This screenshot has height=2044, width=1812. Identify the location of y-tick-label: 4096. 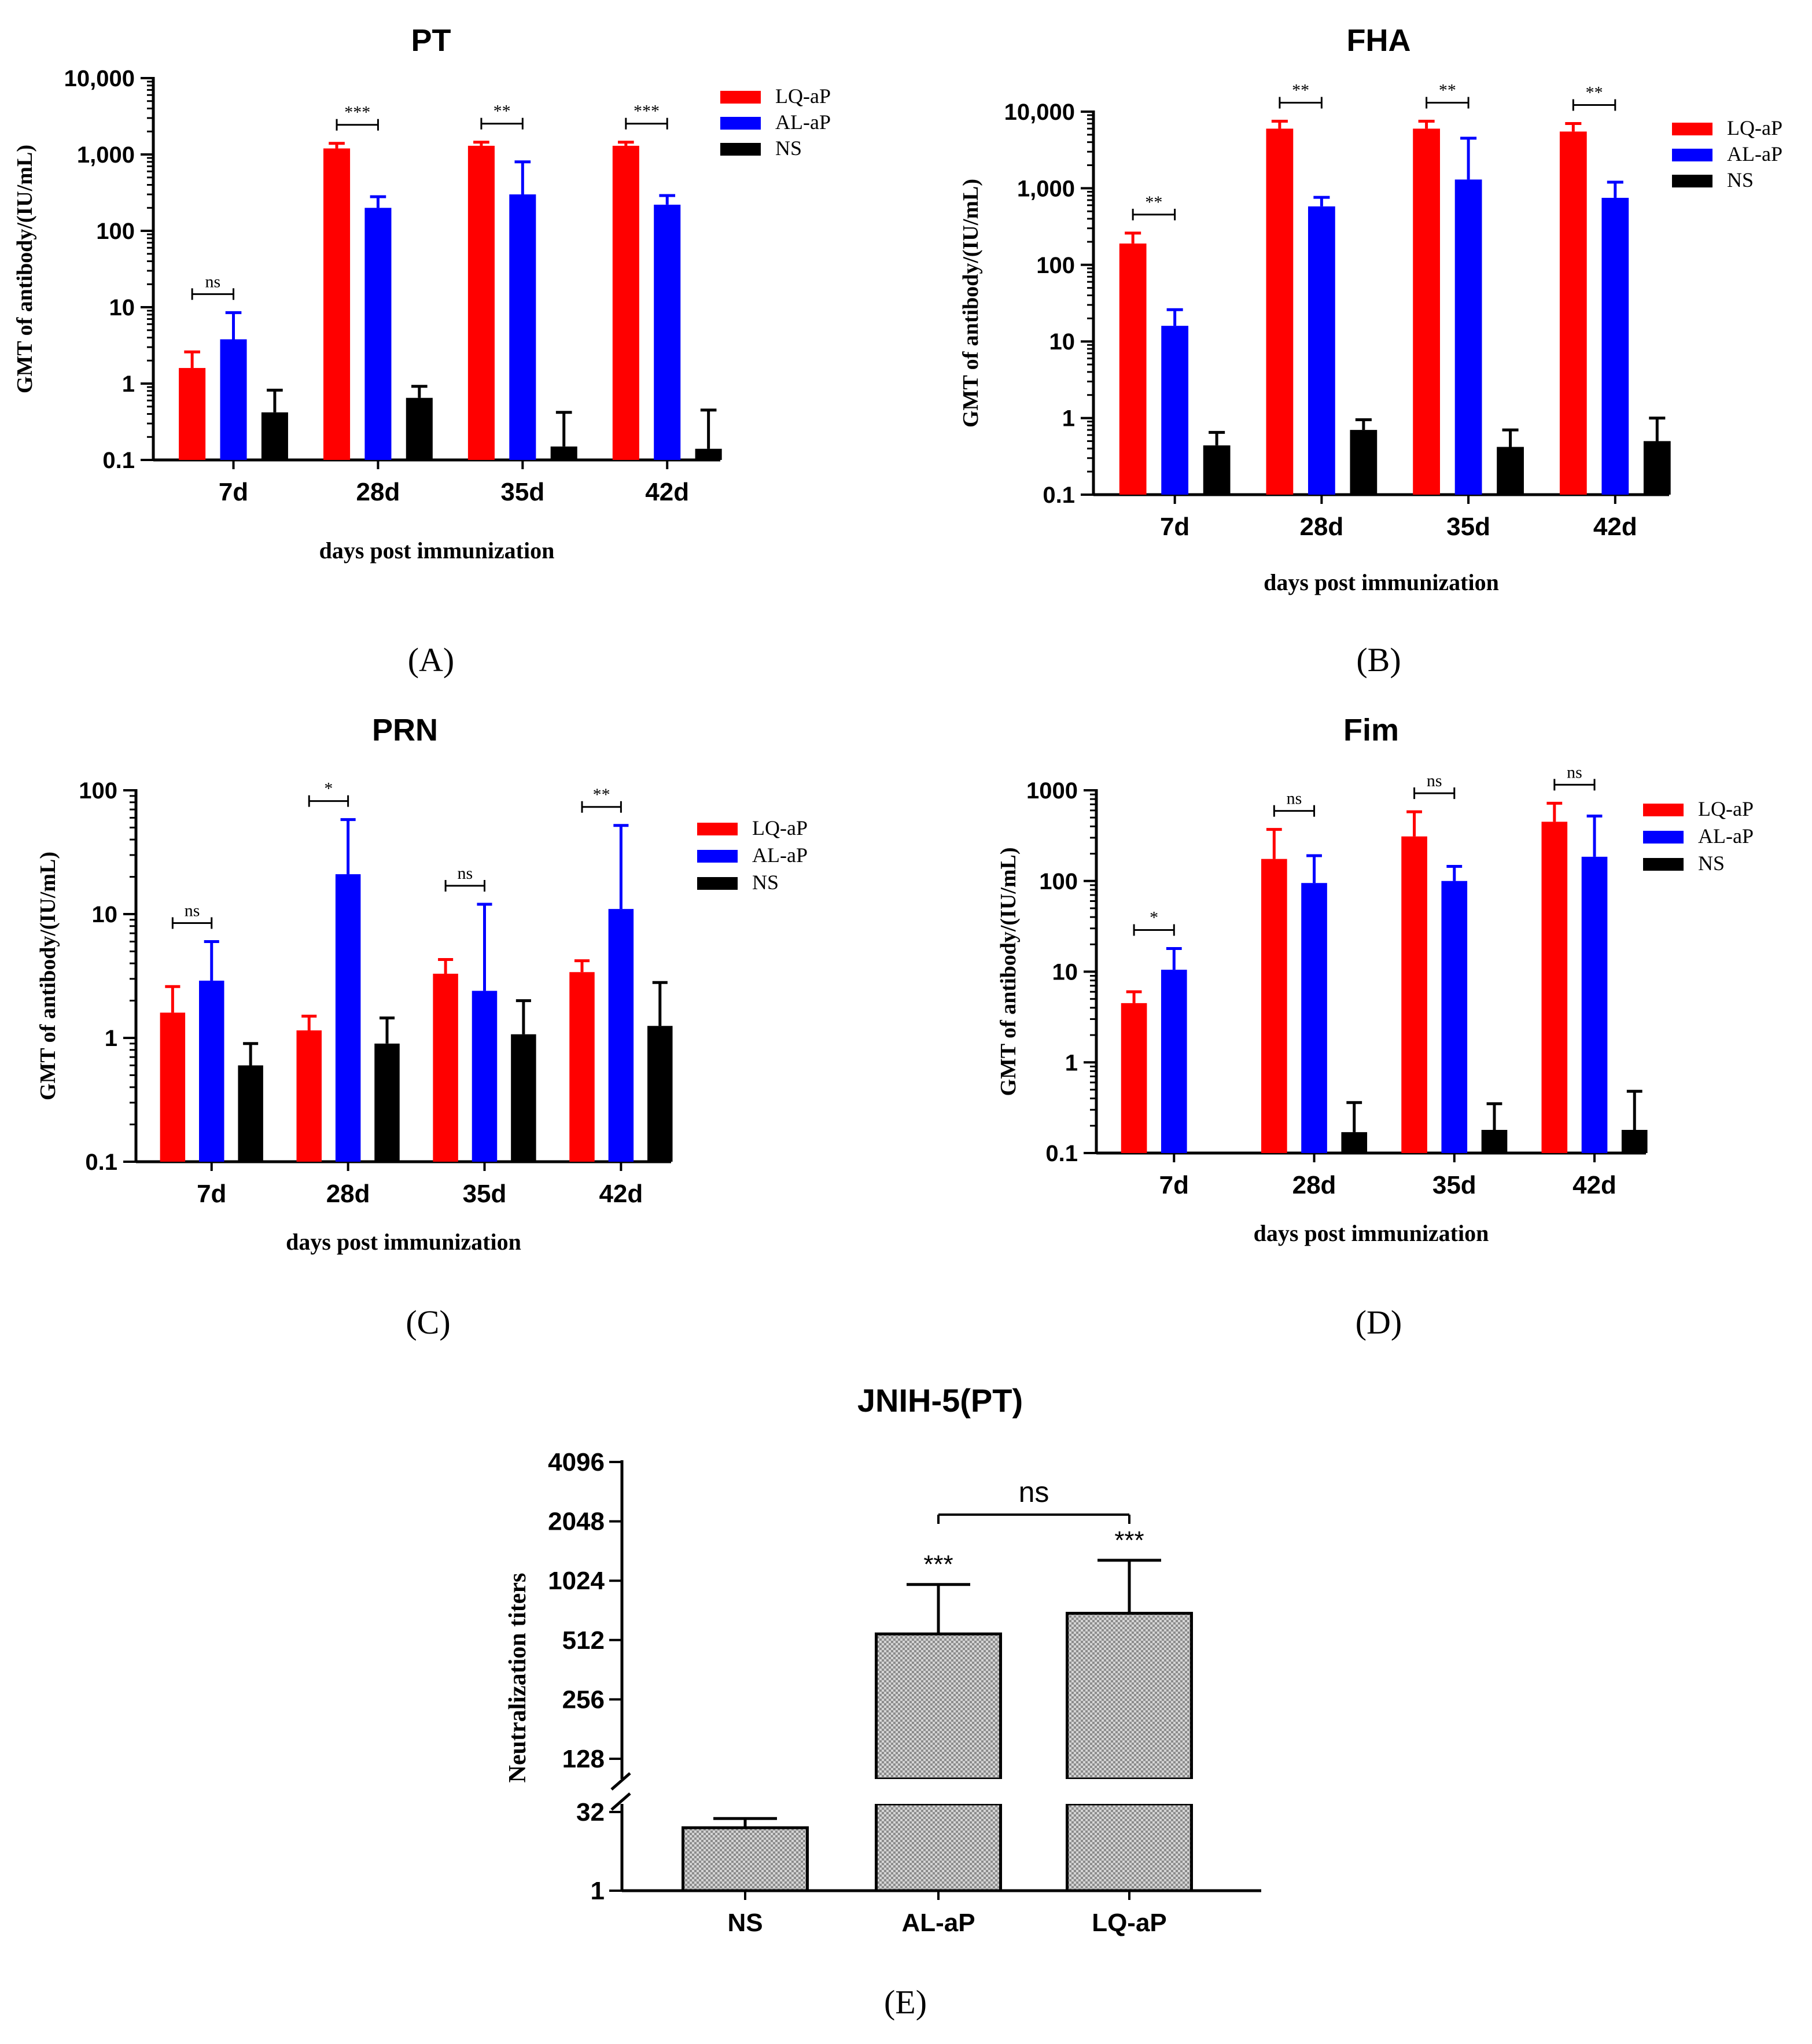
(576, 1462).